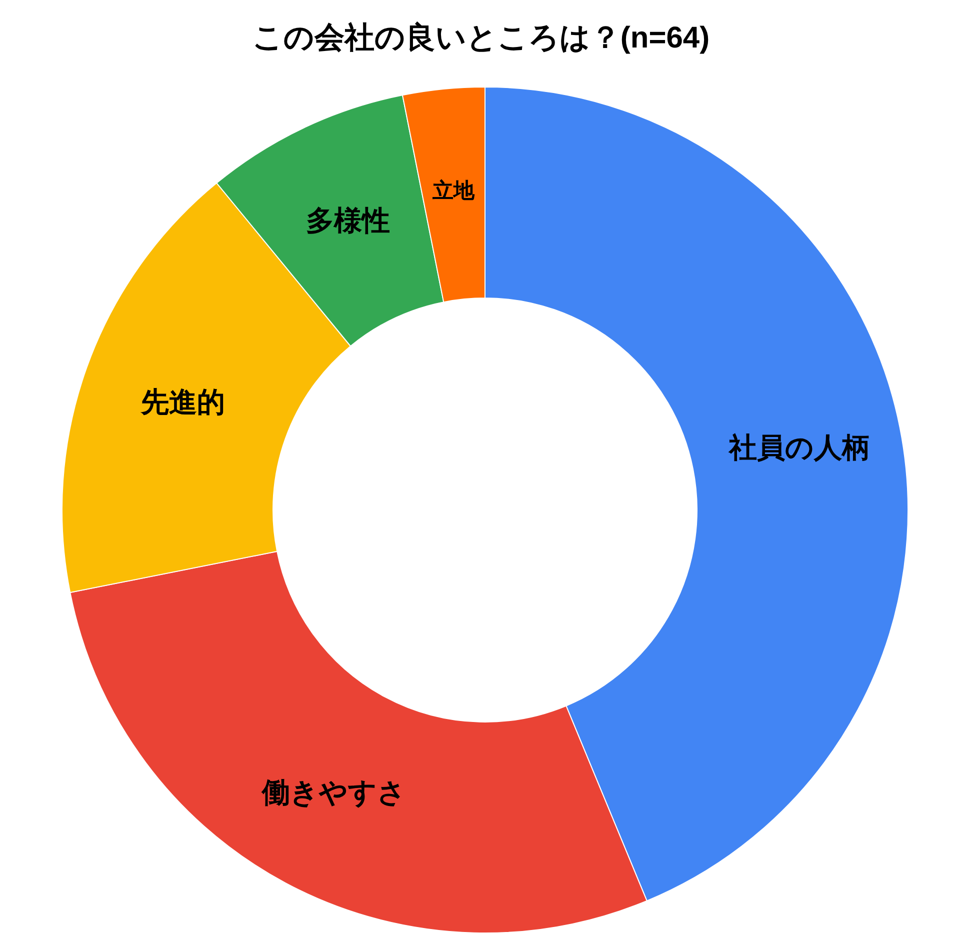 This screenshot has width=962, height=952. Describe the element at coordinates (348, 220) in the screenshot. I see `slice-label: 多様性` at that location.